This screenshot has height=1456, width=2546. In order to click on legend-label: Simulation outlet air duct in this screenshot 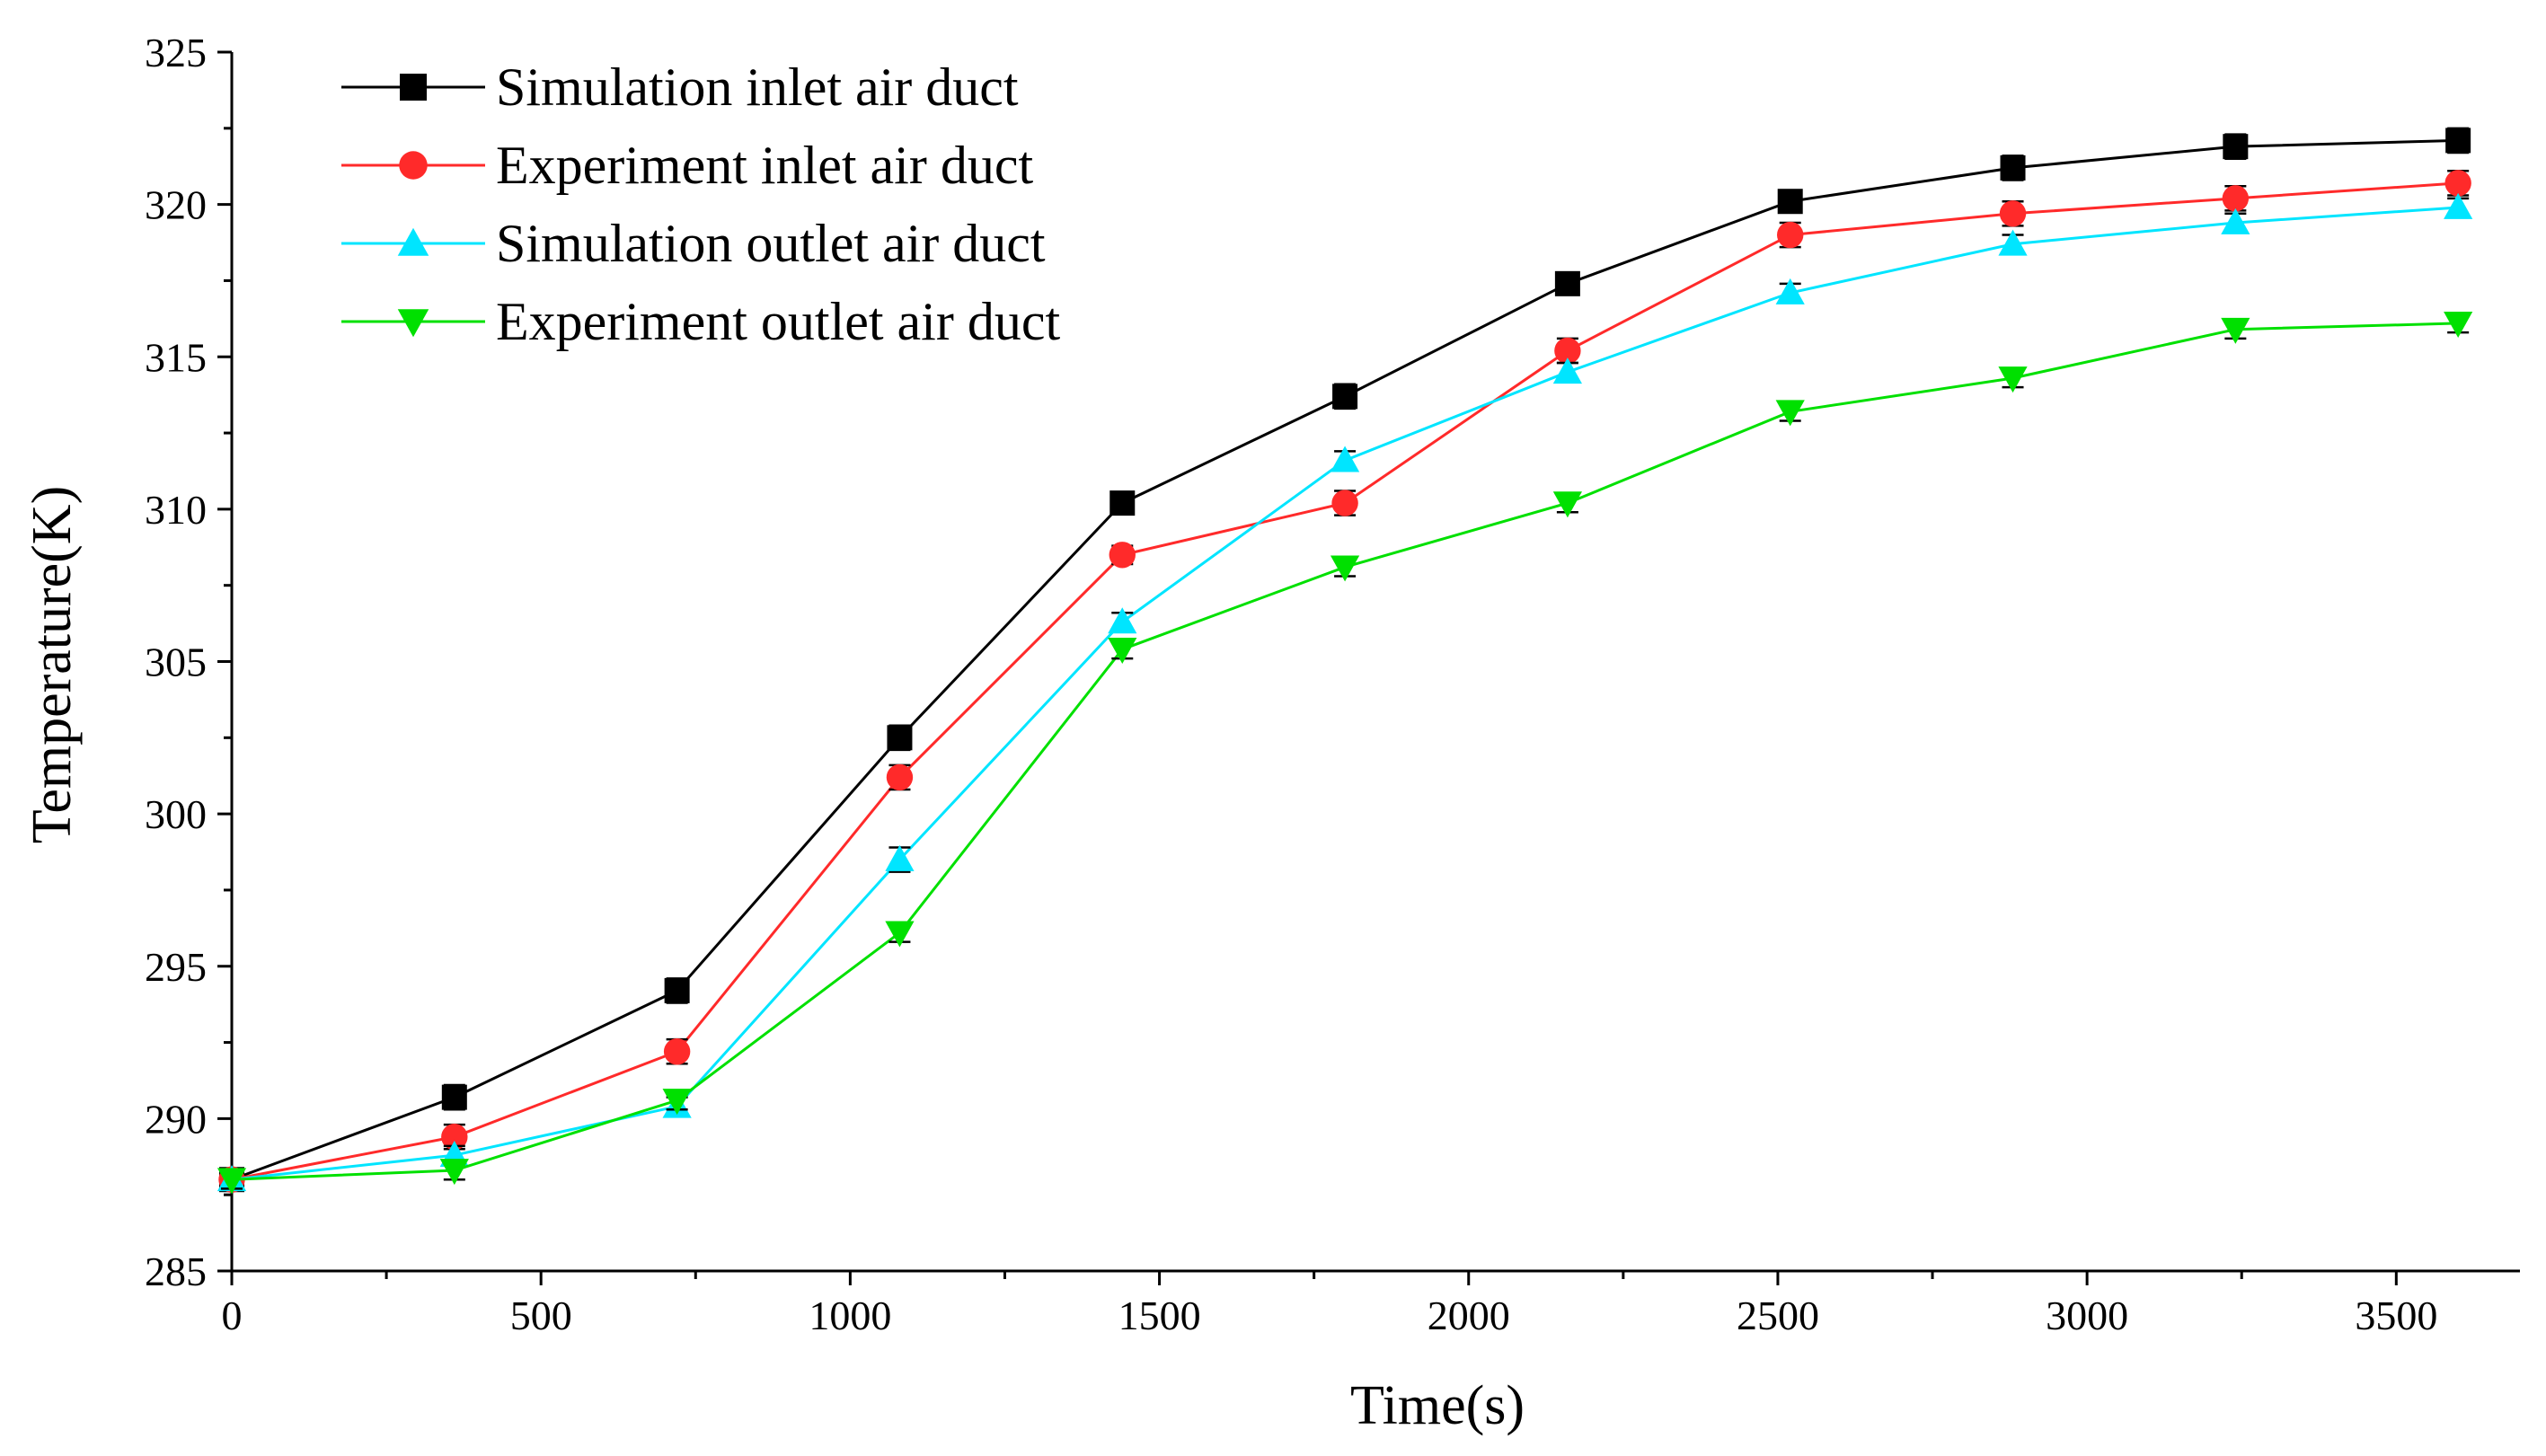, I will do `click(771, 243)`.